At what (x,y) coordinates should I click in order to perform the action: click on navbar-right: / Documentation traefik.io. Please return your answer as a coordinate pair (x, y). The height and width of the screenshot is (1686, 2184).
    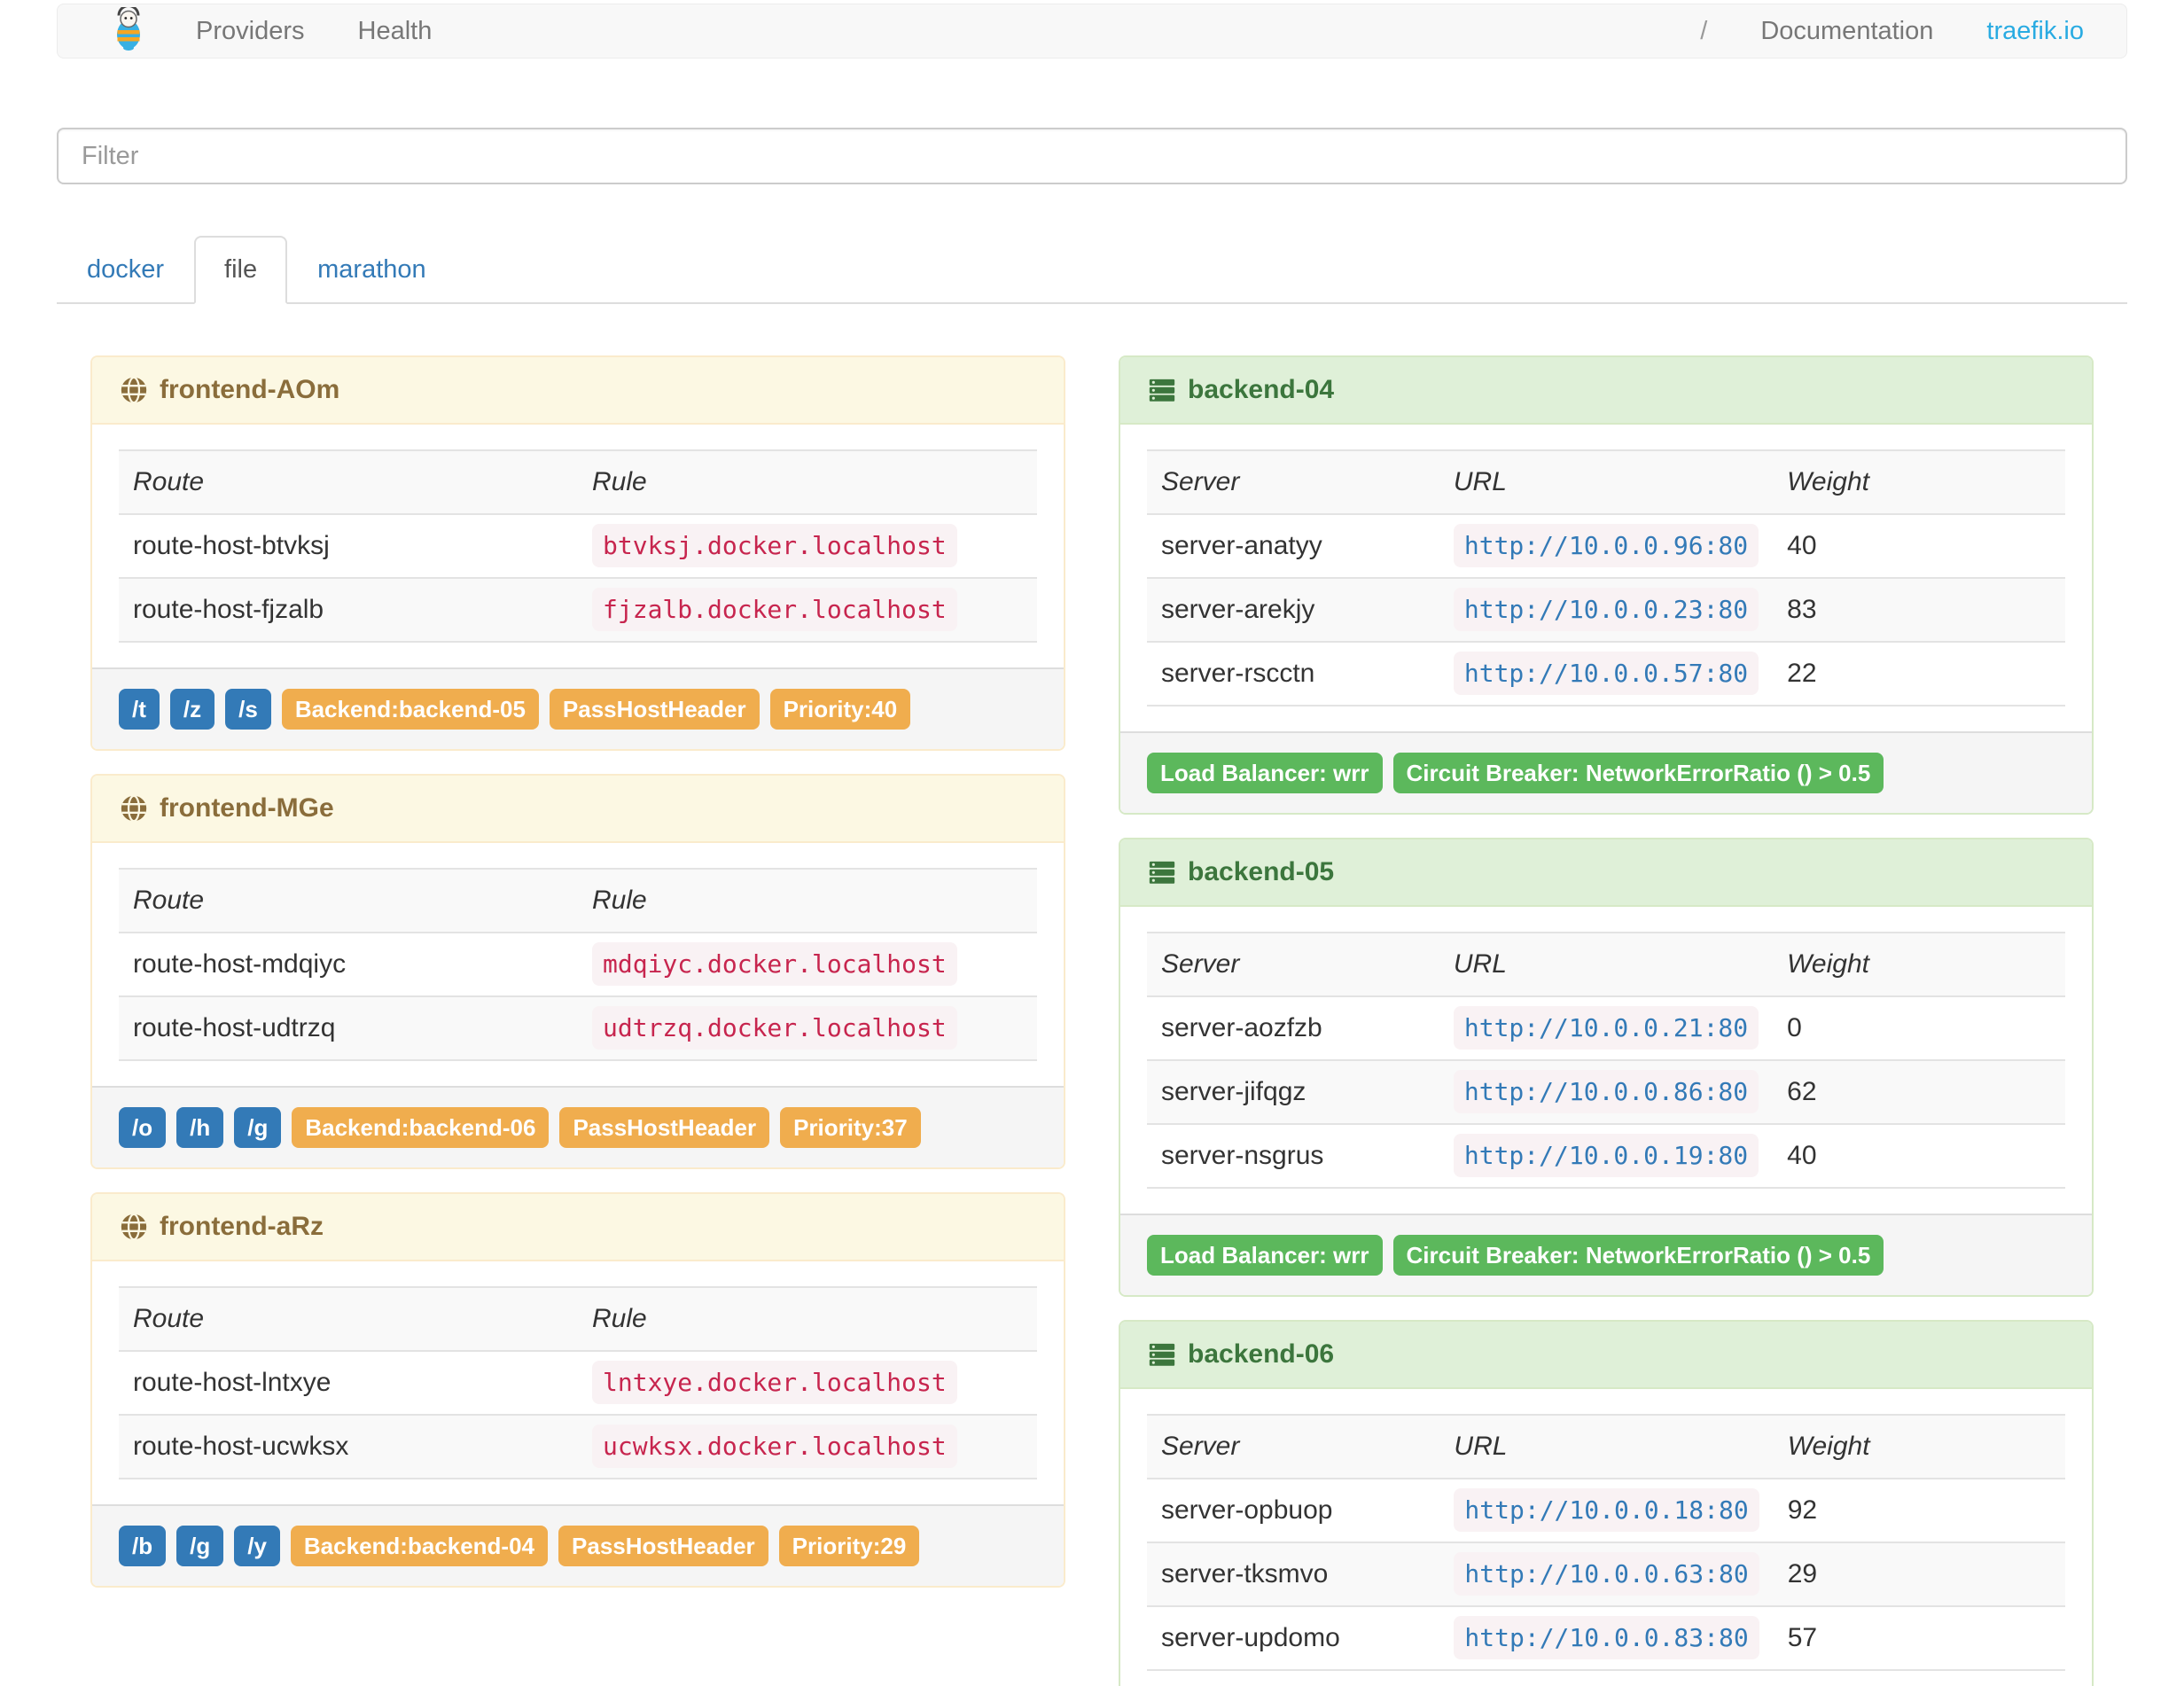
    Looking at the image, I should click on (1891, 31).